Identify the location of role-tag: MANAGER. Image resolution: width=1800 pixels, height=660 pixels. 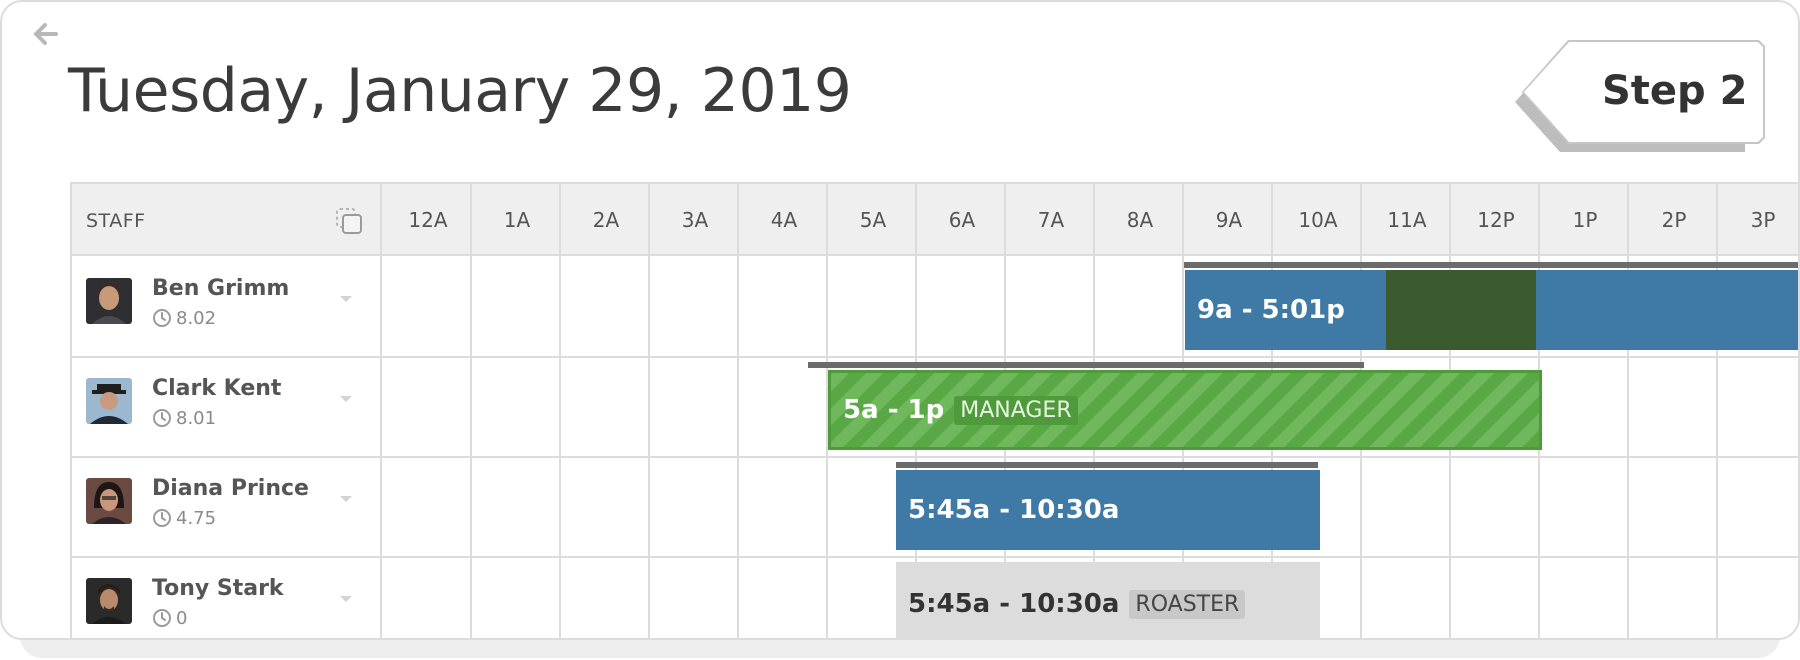
(1016, 410).